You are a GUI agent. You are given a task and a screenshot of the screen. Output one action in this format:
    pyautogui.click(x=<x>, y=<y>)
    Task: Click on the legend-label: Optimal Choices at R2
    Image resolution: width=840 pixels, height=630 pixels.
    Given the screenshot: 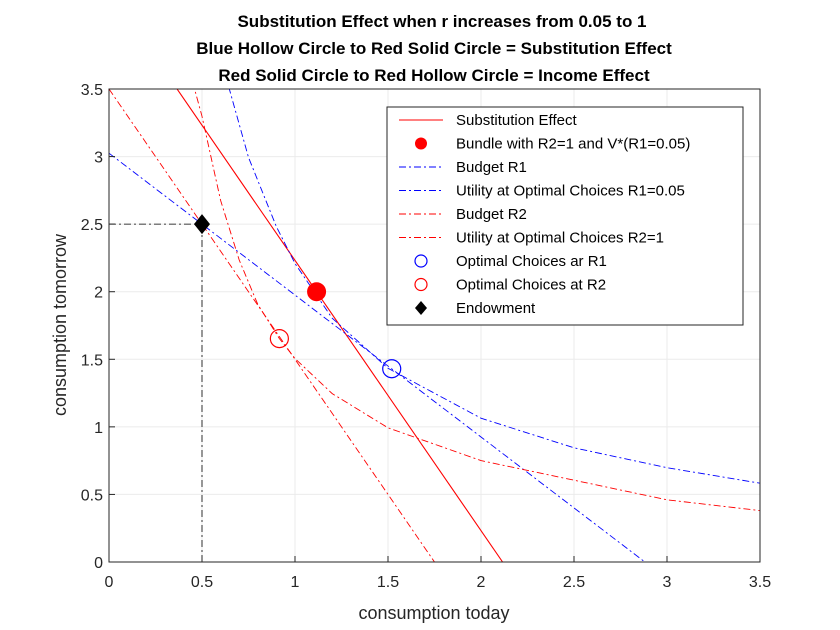 What is the action you would take?
    pyautogui.click(x=531, y=285)
    